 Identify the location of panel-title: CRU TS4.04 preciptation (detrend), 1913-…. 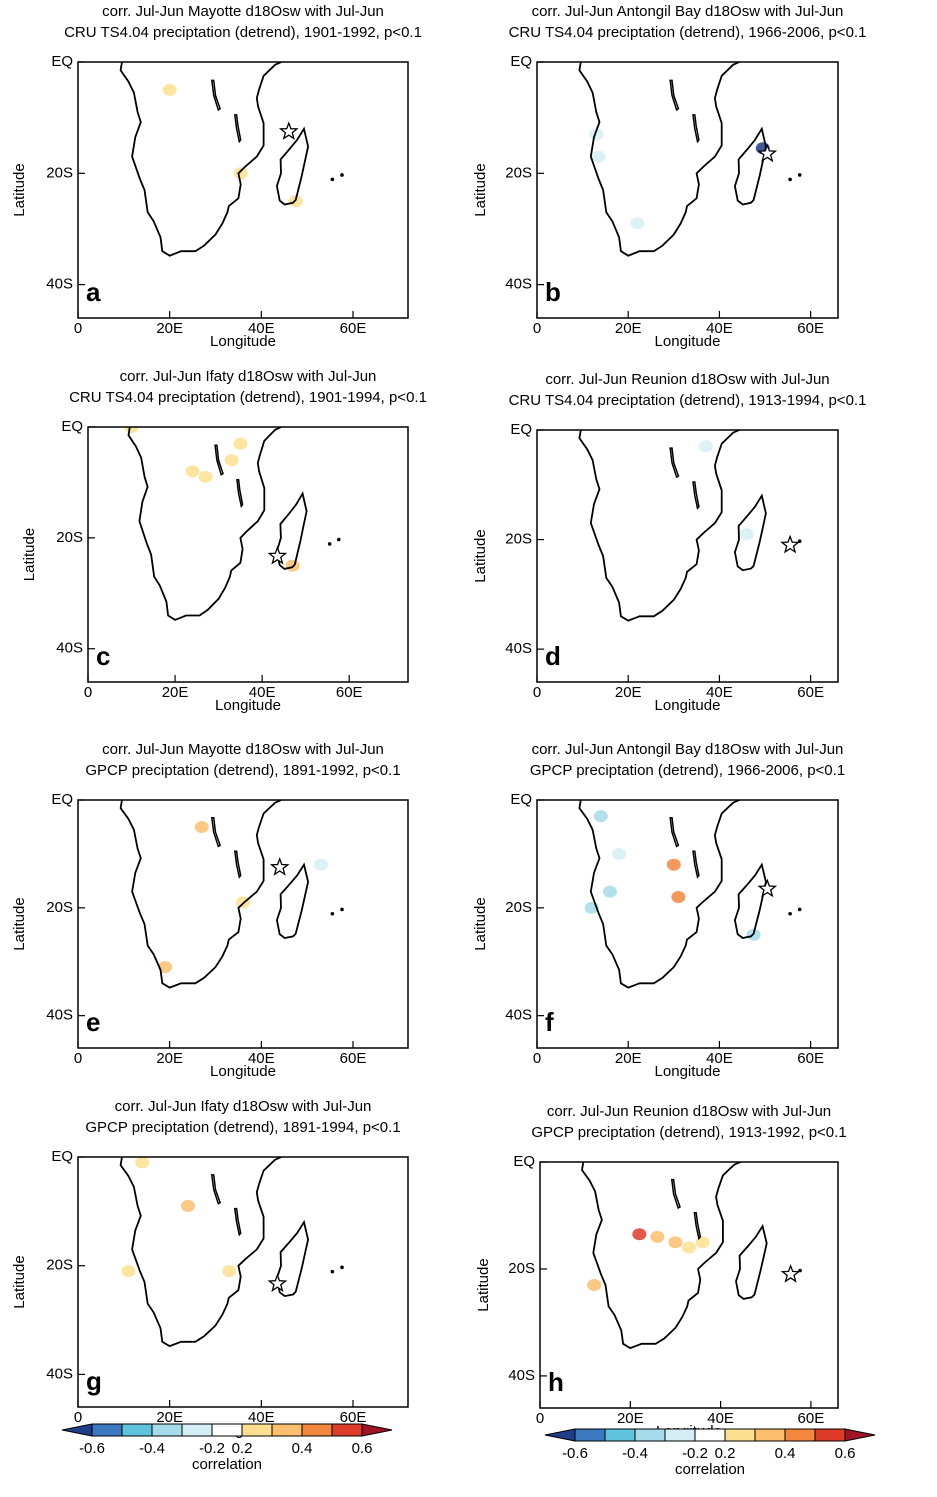
(688, 400).